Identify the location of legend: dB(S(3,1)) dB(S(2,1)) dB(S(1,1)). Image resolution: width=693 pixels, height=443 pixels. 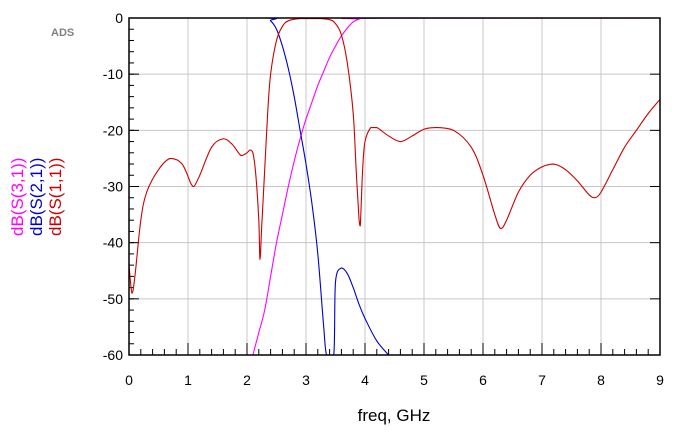
(36, 197).